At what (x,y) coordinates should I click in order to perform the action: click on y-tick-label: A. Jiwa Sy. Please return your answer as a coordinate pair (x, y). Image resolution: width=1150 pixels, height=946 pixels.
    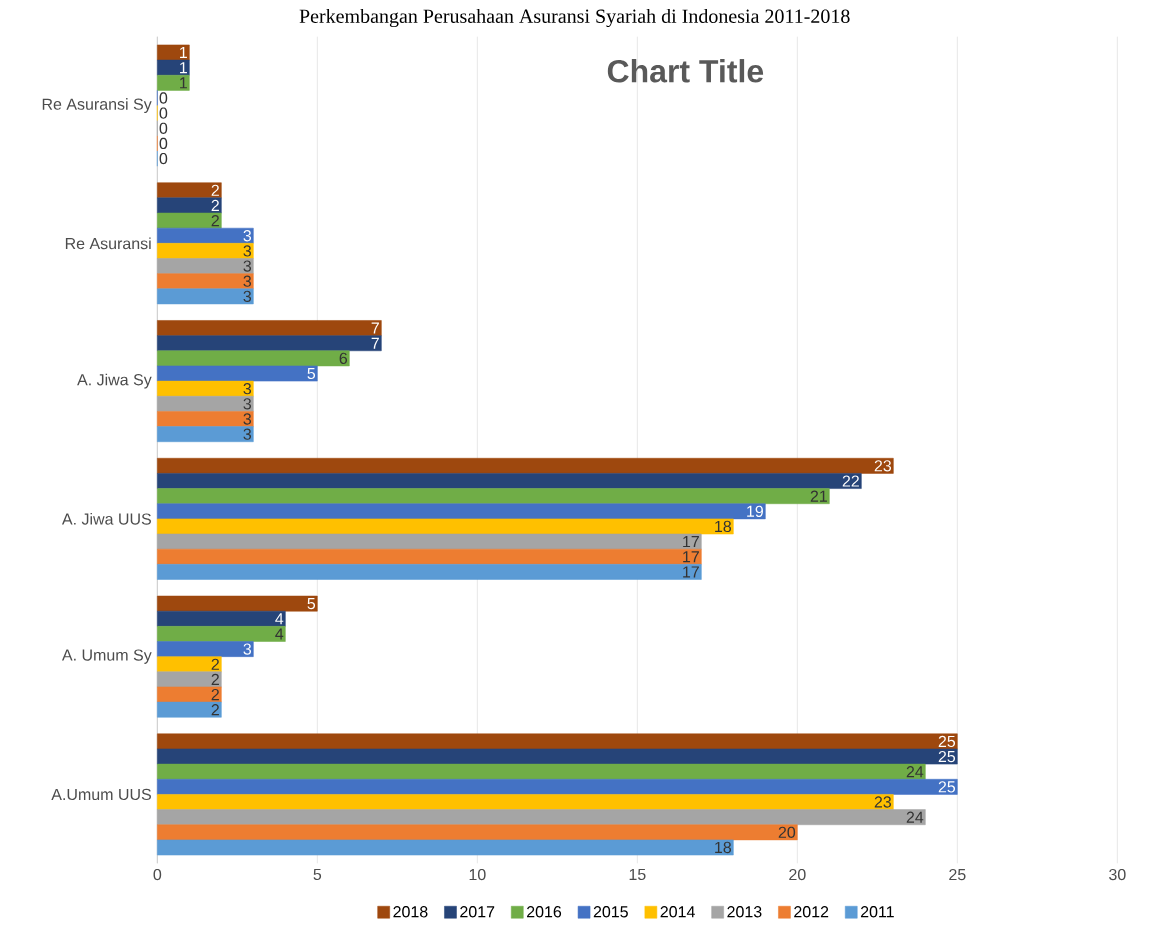
    Looking at the image, I should click on (114, 381).